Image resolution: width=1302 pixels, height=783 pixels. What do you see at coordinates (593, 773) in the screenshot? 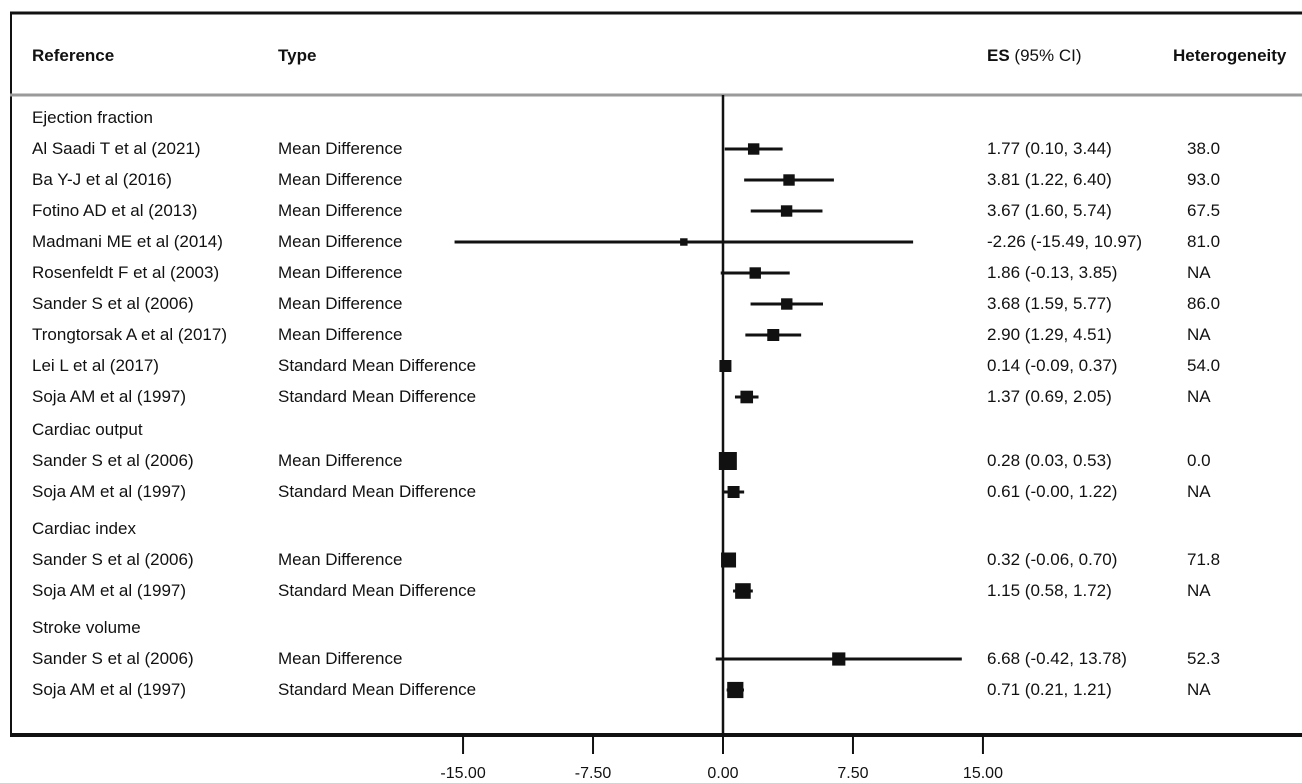
I see `x-tick-label: -7.50` at bounding box center [593, 773].